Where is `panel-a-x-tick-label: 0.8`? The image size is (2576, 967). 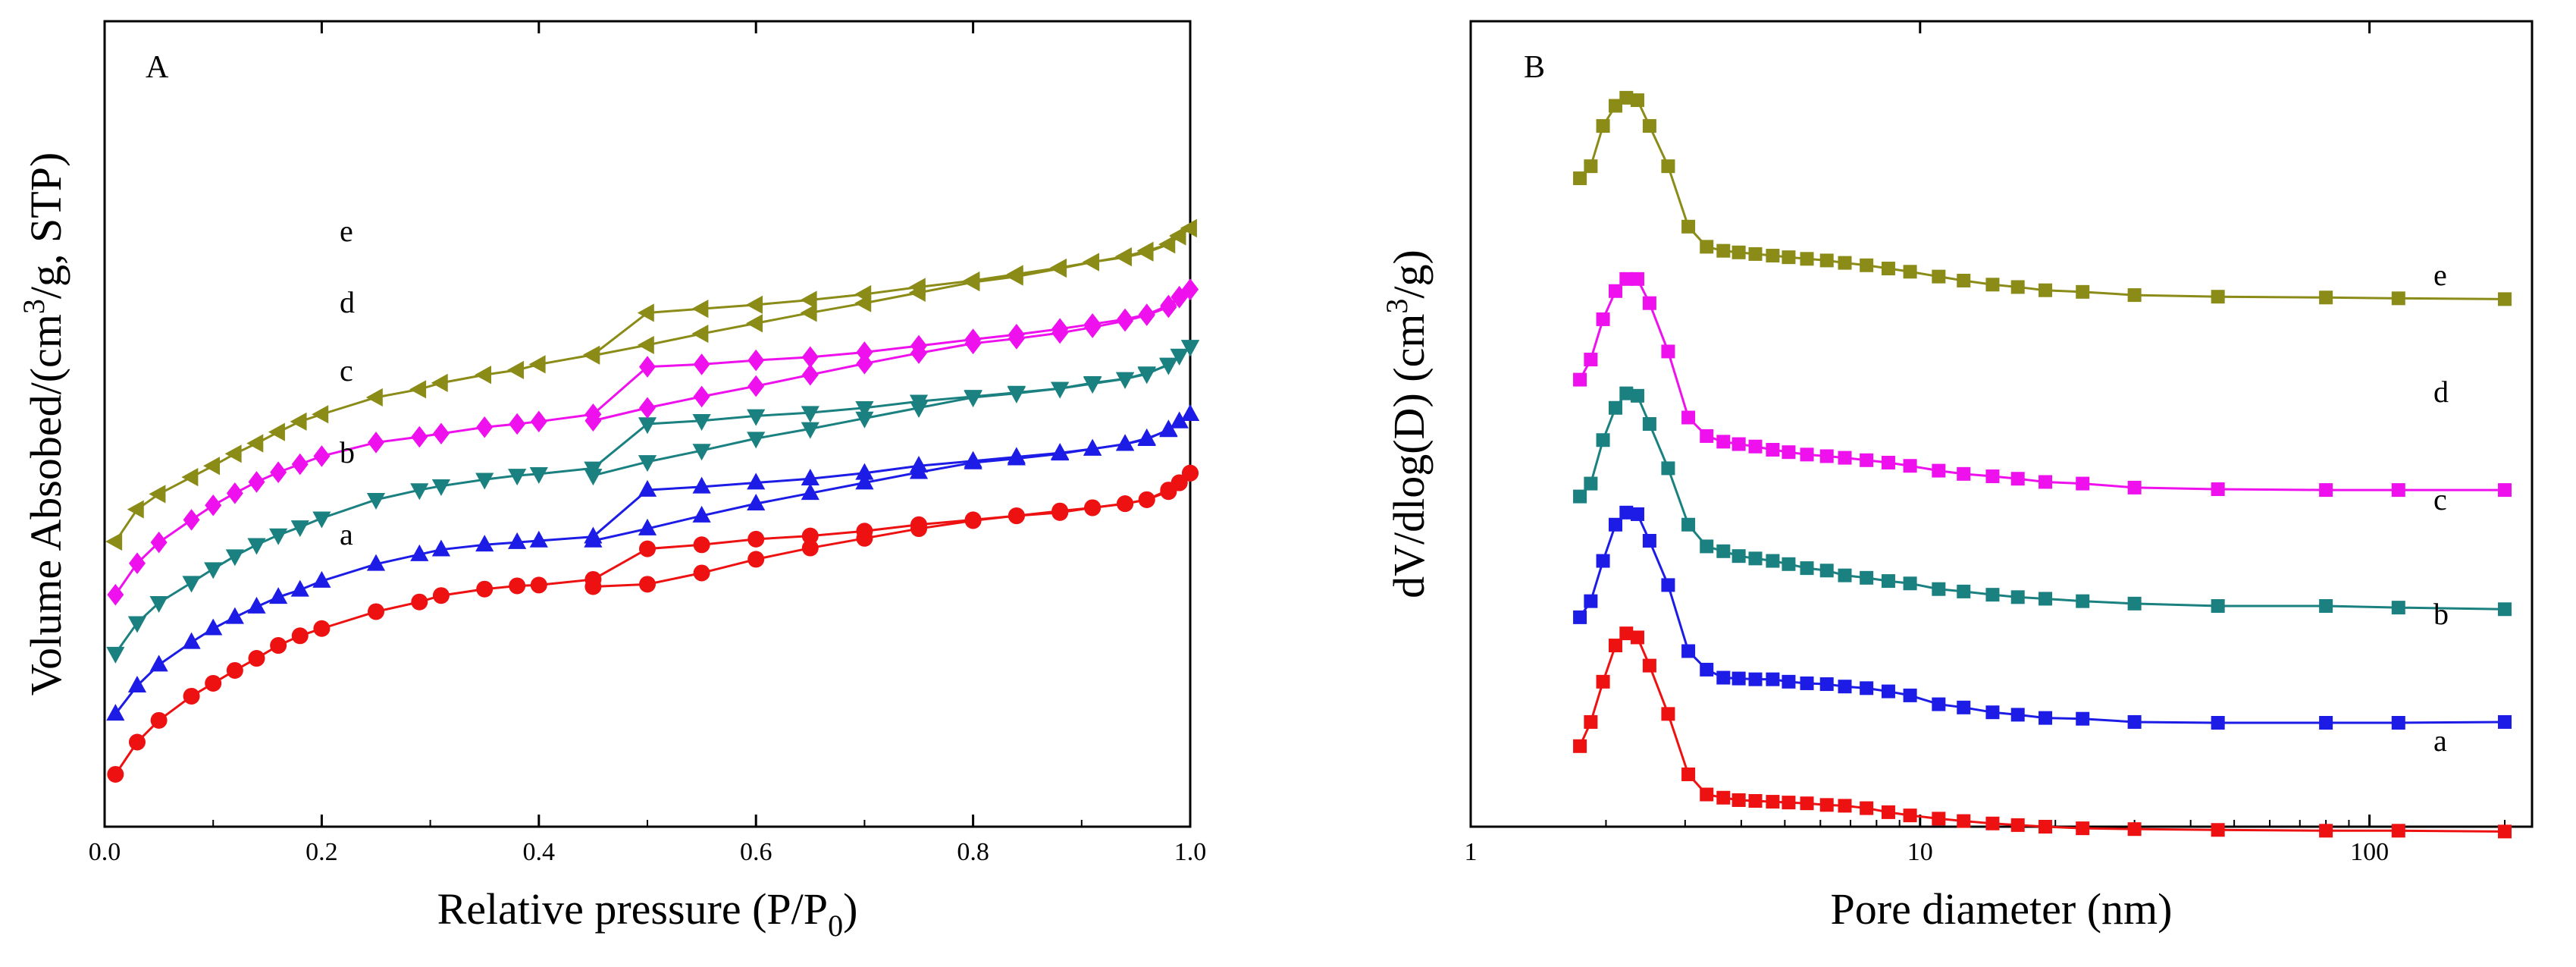 panel-a-x-tick-label: 0.8 is located at coordinates (973, 852).